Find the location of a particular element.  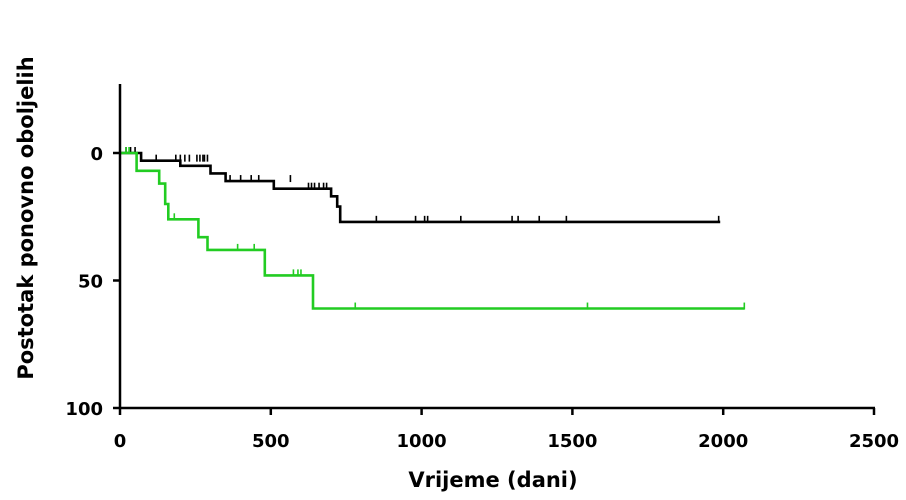

x-tick-label: 2500 is located at coordinates (874, 441).